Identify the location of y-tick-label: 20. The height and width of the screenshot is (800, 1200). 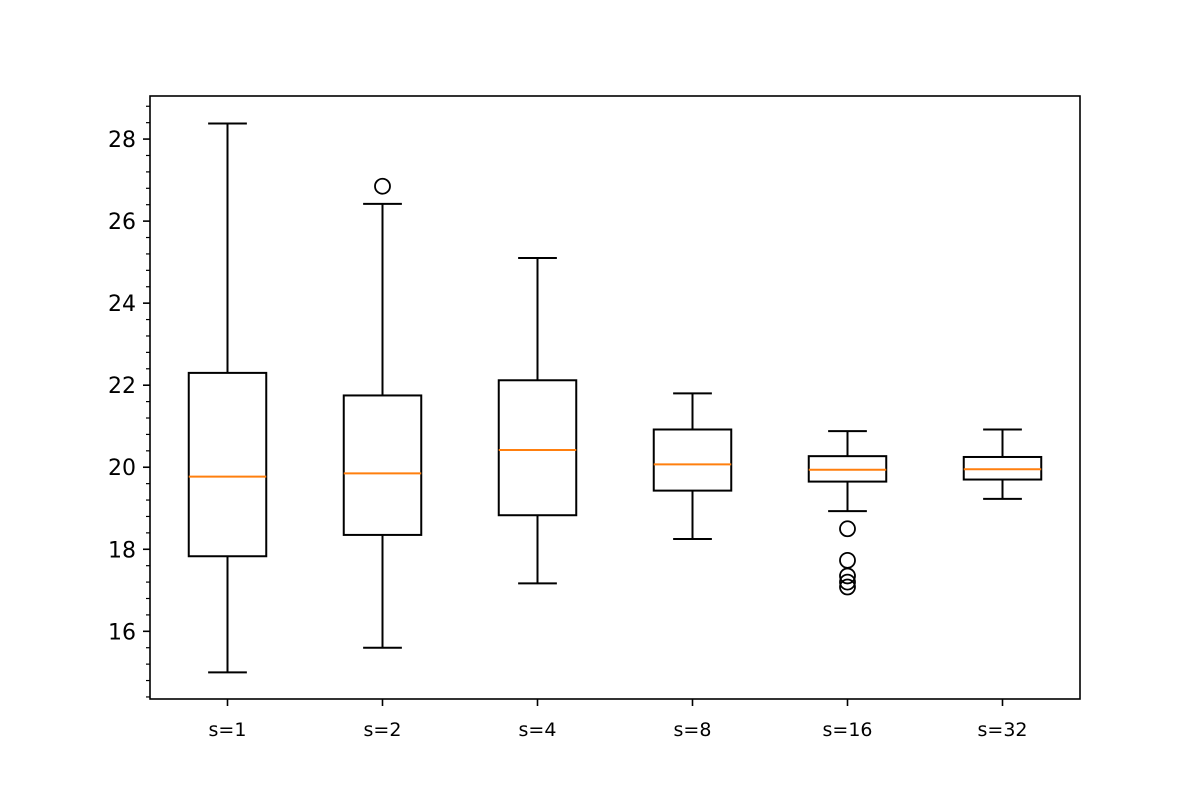
(122, 468).